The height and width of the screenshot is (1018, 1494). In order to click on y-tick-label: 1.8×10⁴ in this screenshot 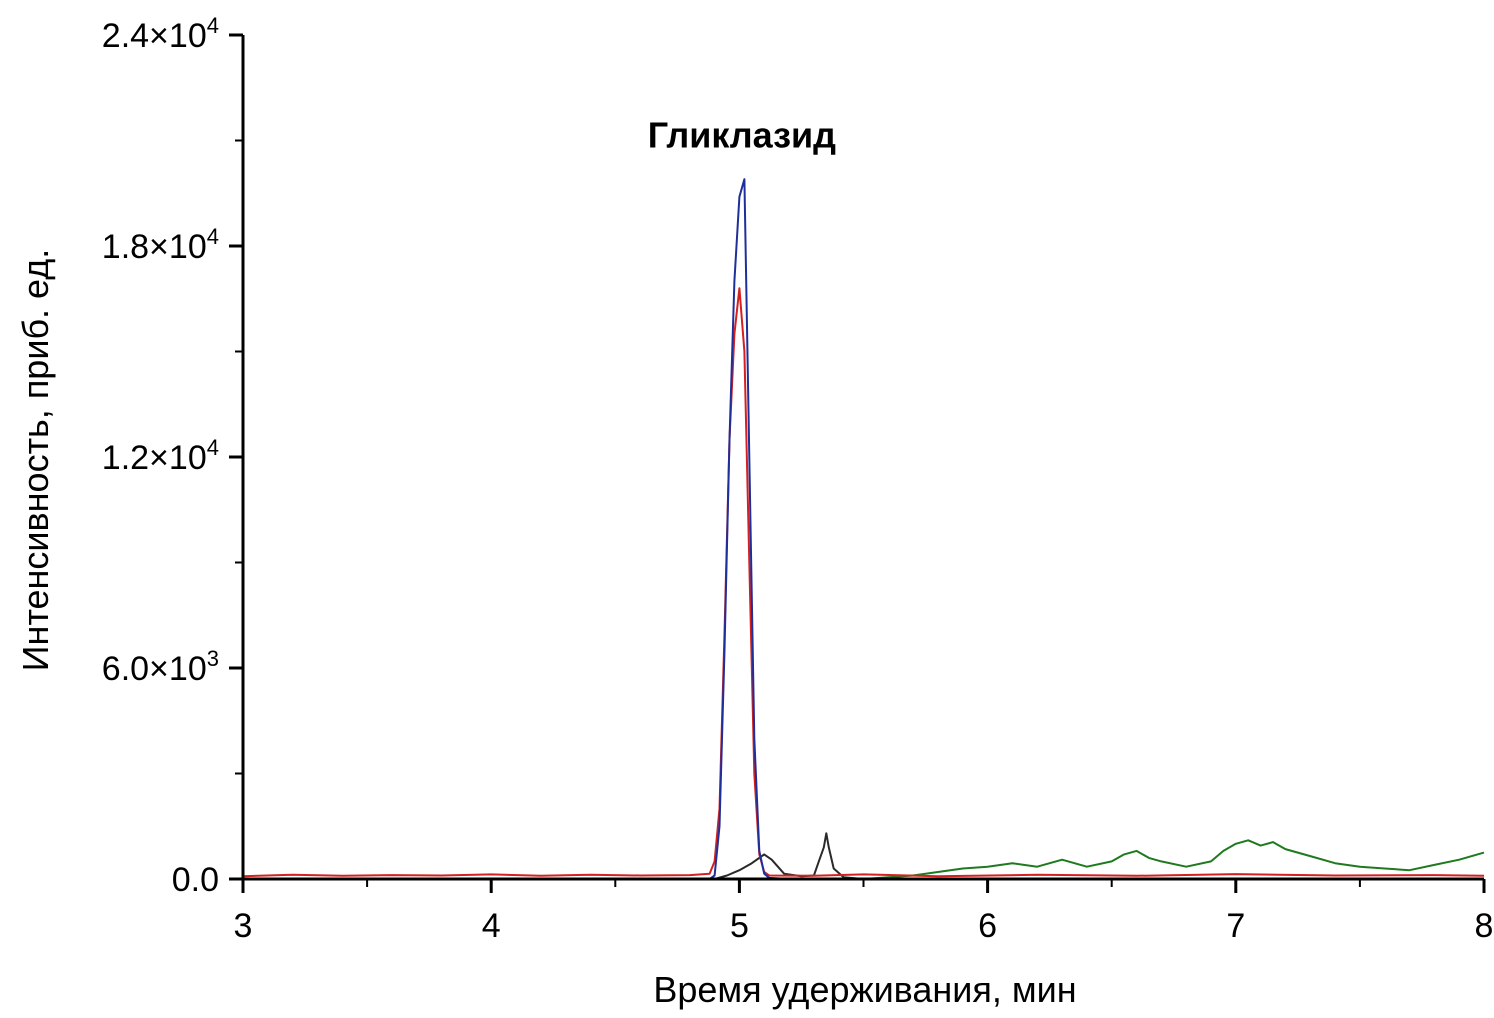, I will do `click(160, 245)`.